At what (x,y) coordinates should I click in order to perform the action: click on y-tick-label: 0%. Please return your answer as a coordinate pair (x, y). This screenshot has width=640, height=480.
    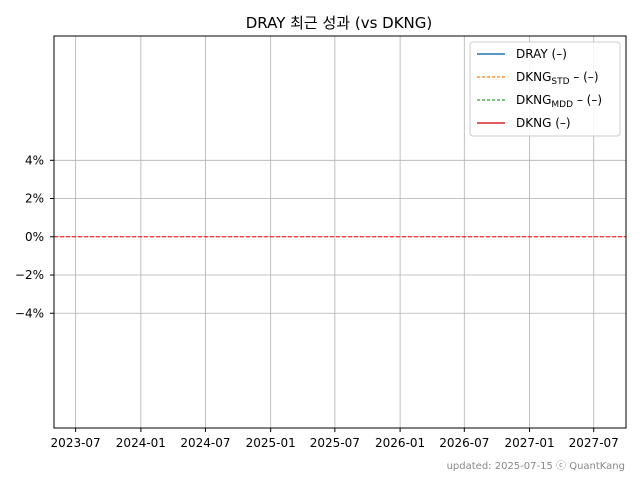
    Looking at the image, I should click on (34, 237).